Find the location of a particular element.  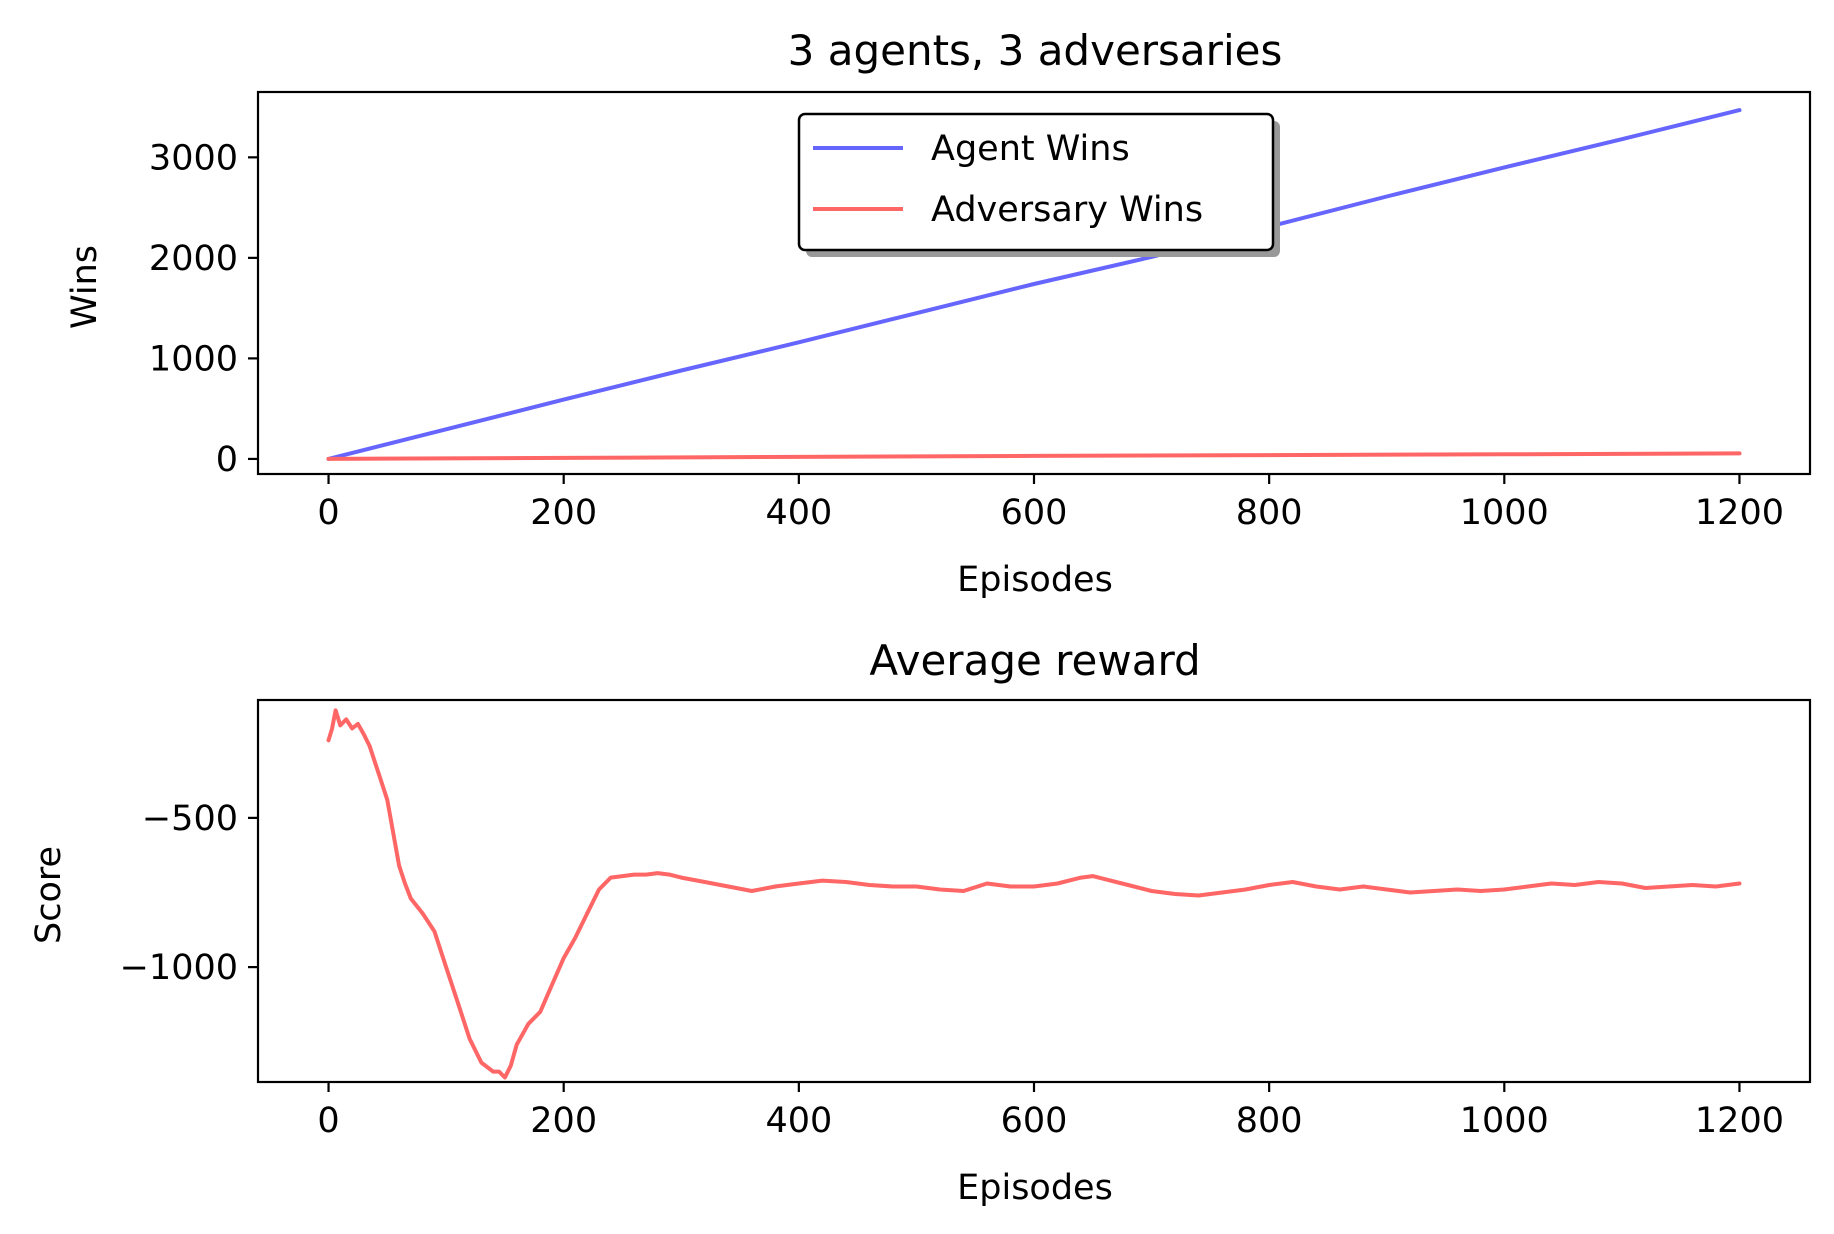

reward-x-tick-label: 400 is located at coordinates (798, 1121).